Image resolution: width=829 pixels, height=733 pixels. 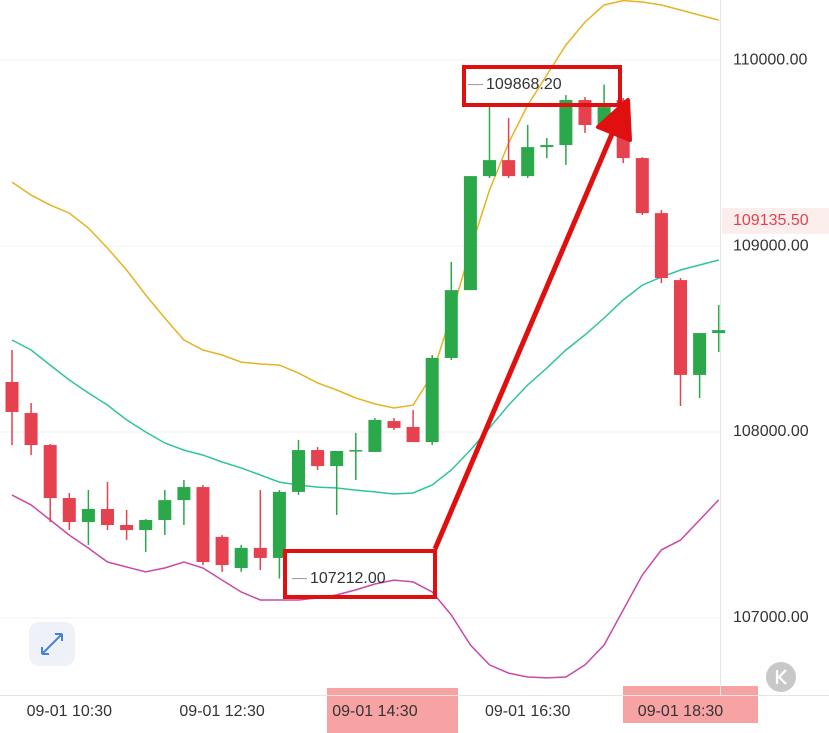 I want to click on arrow-shaft, so click(x=523, y=341).